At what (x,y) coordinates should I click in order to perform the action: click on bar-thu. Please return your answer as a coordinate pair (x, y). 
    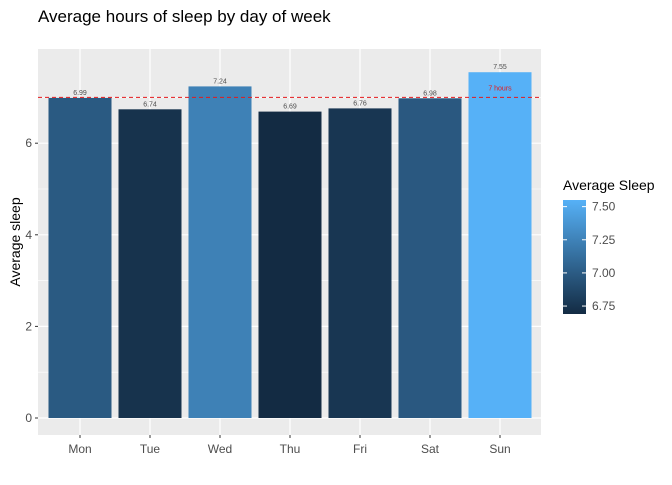
    Looking at the image, I should click on (290, 265).